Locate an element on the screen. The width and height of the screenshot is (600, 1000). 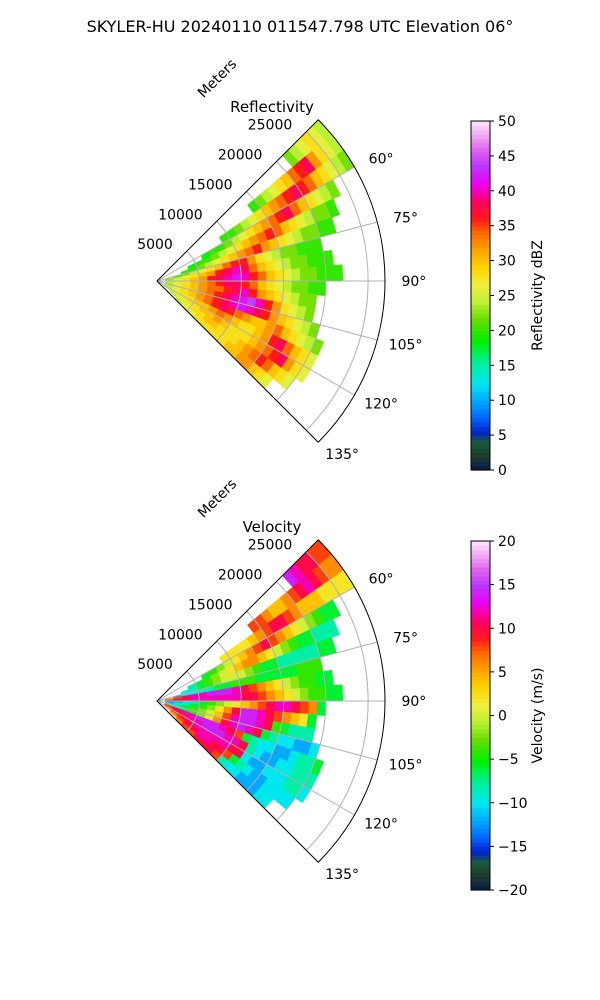
colorbar: 0 5 10 15 20 25 30 35 40 45 50 Reflectivity dBZ is located at coordinates (508, 296).